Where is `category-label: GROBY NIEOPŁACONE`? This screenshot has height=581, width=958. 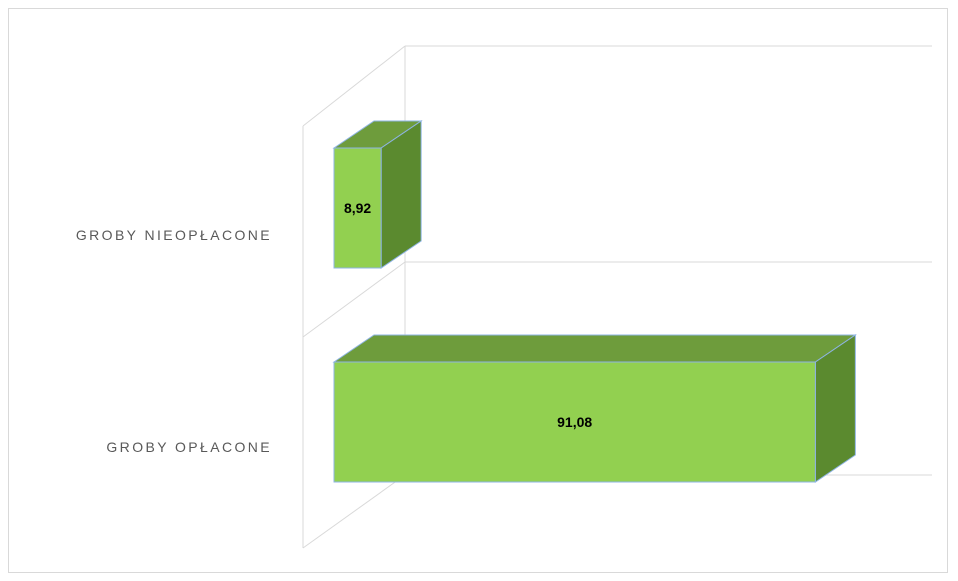
category-label: GROBY NIEOPŁACONE is located at coordinates (174, 235).